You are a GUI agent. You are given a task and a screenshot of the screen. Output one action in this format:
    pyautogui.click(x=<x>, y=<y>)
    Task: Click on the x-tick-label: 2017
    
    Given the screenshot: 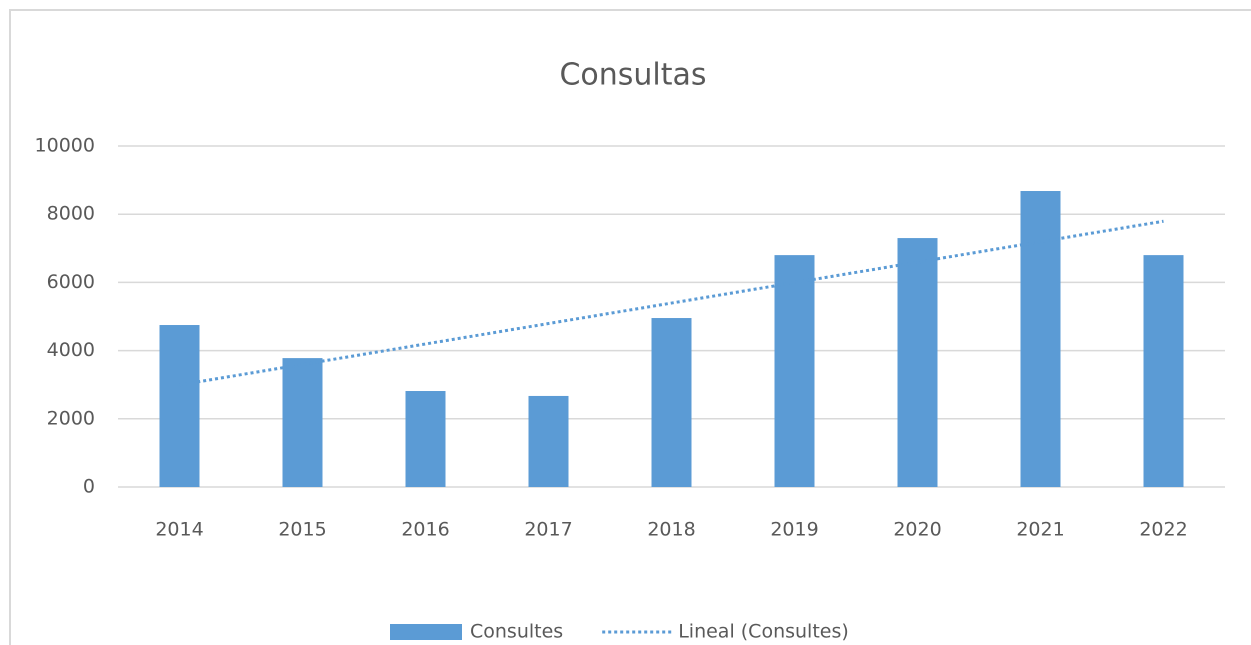 What is the action you would take?
    pyautogui.click(x=548, y=530)
    